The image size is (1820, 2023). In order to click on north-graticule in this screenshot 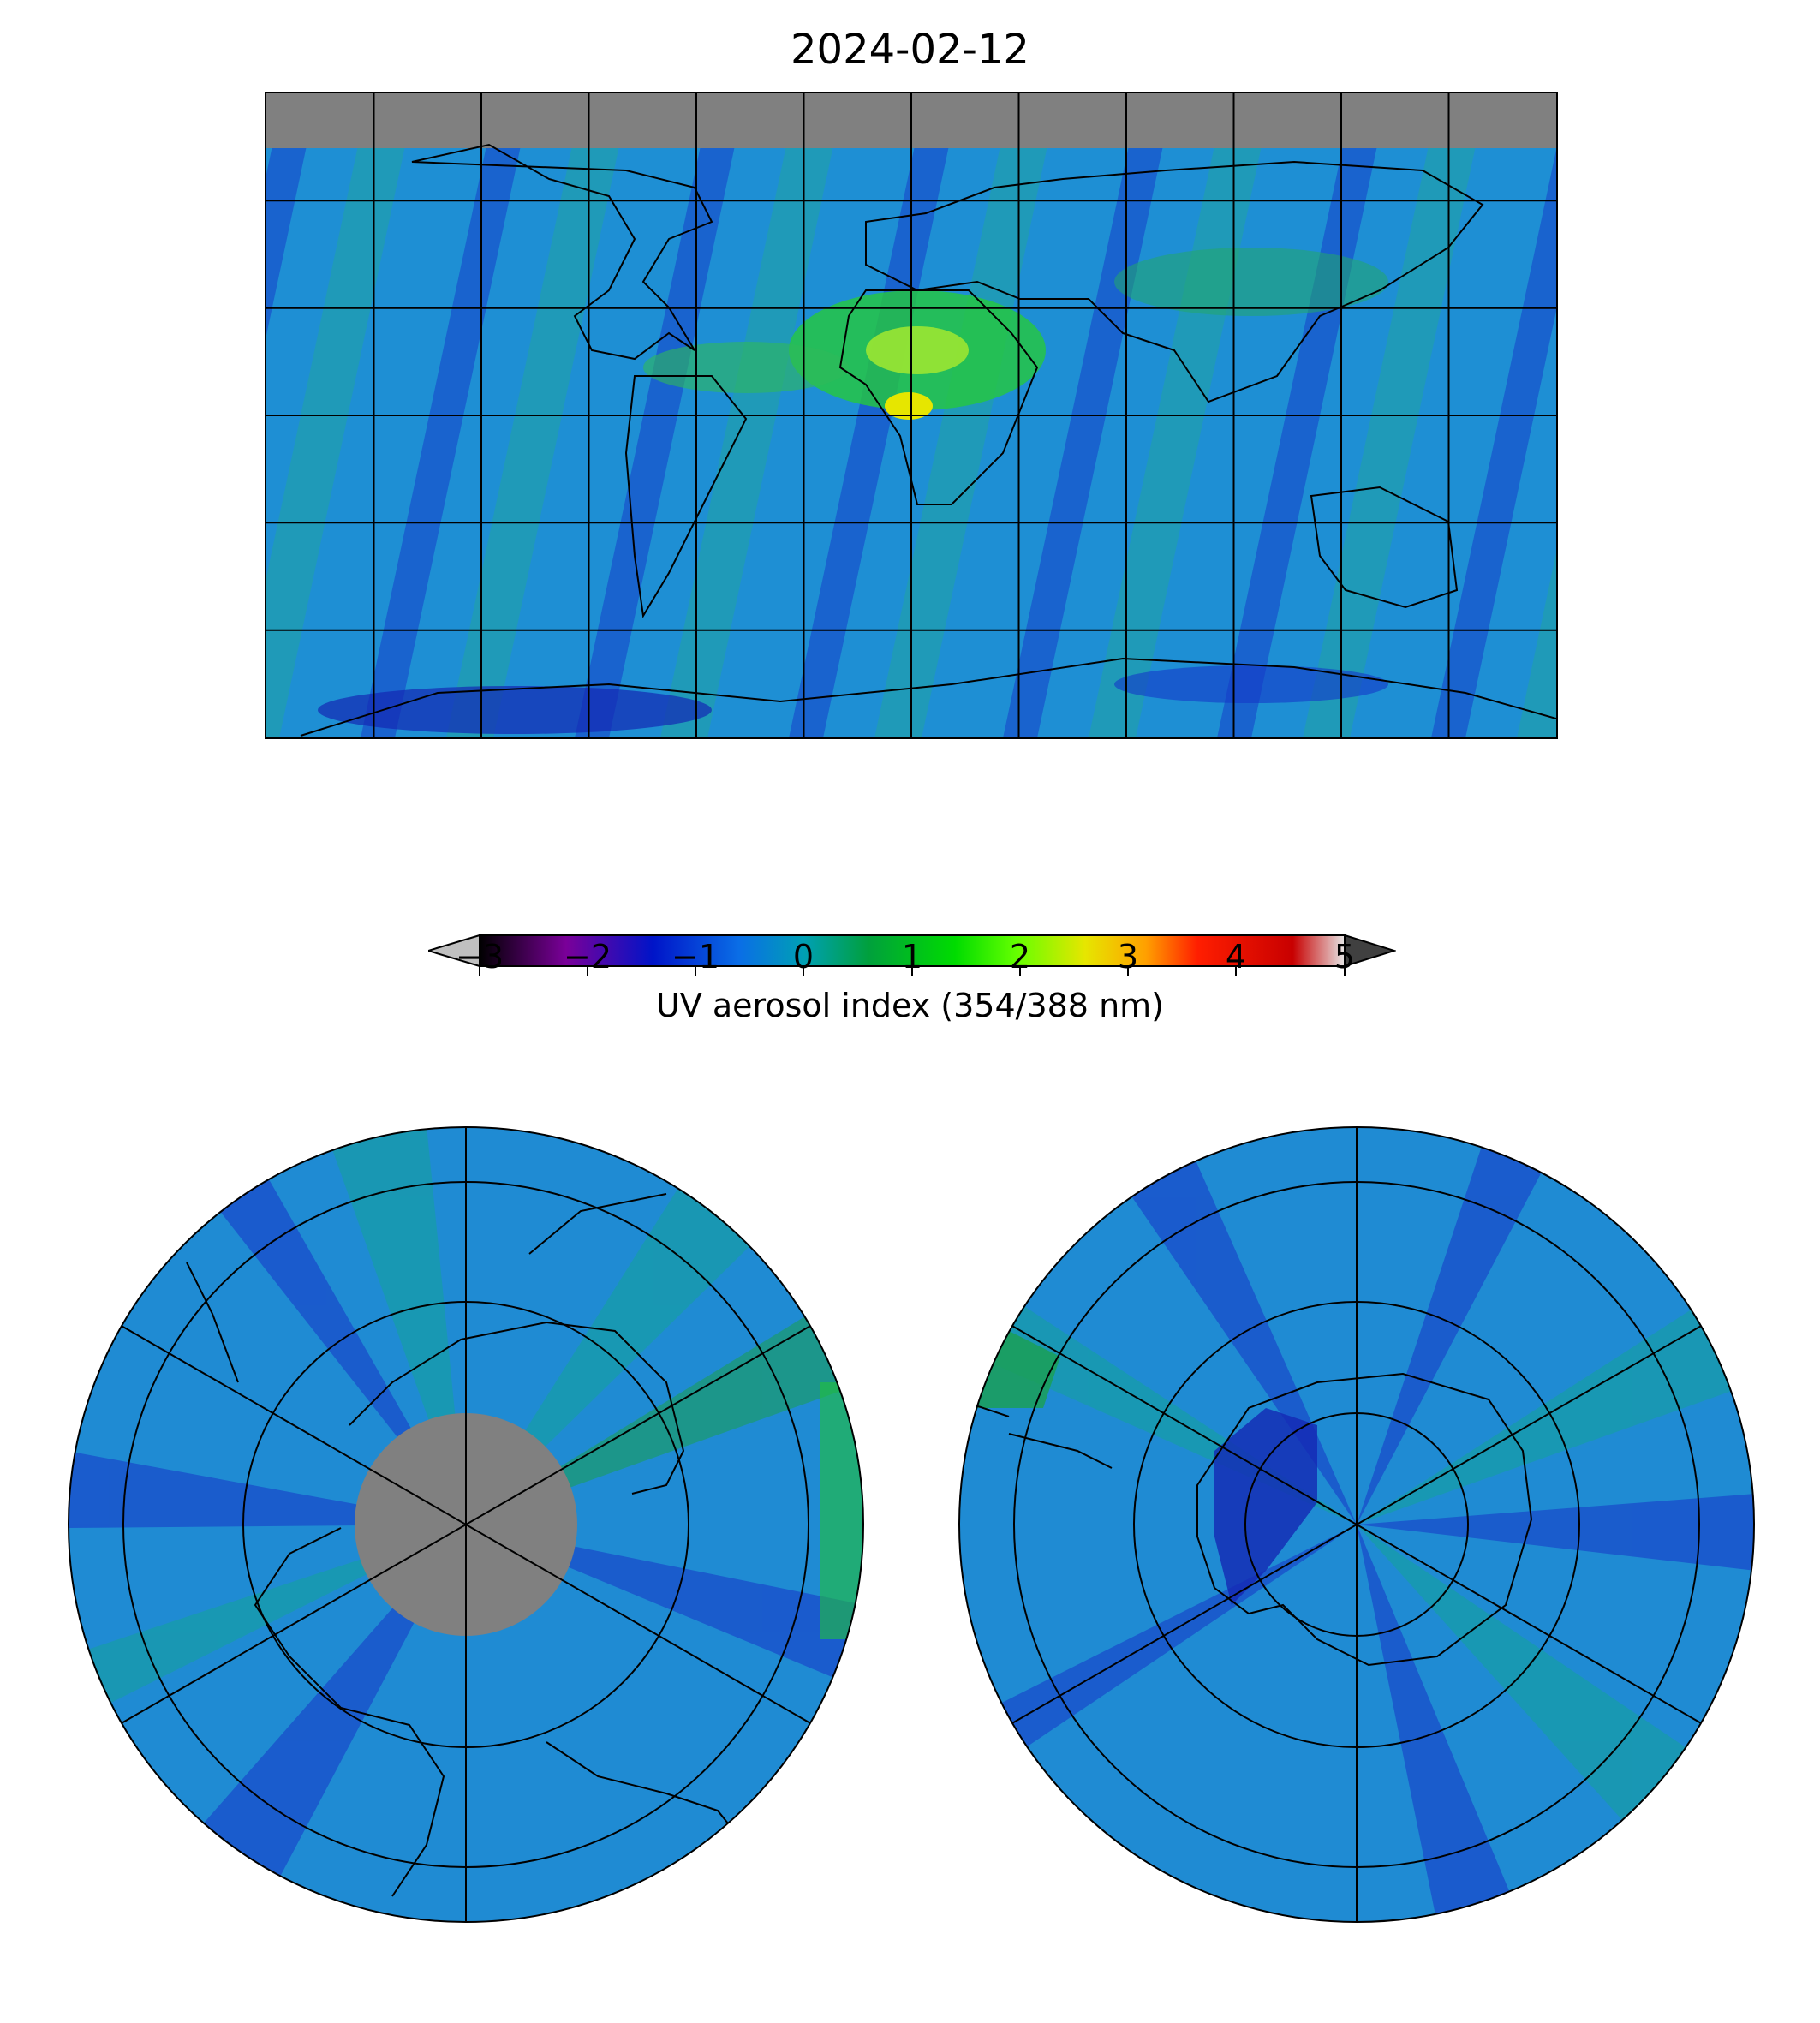, I will do `click(466, 1524)`.